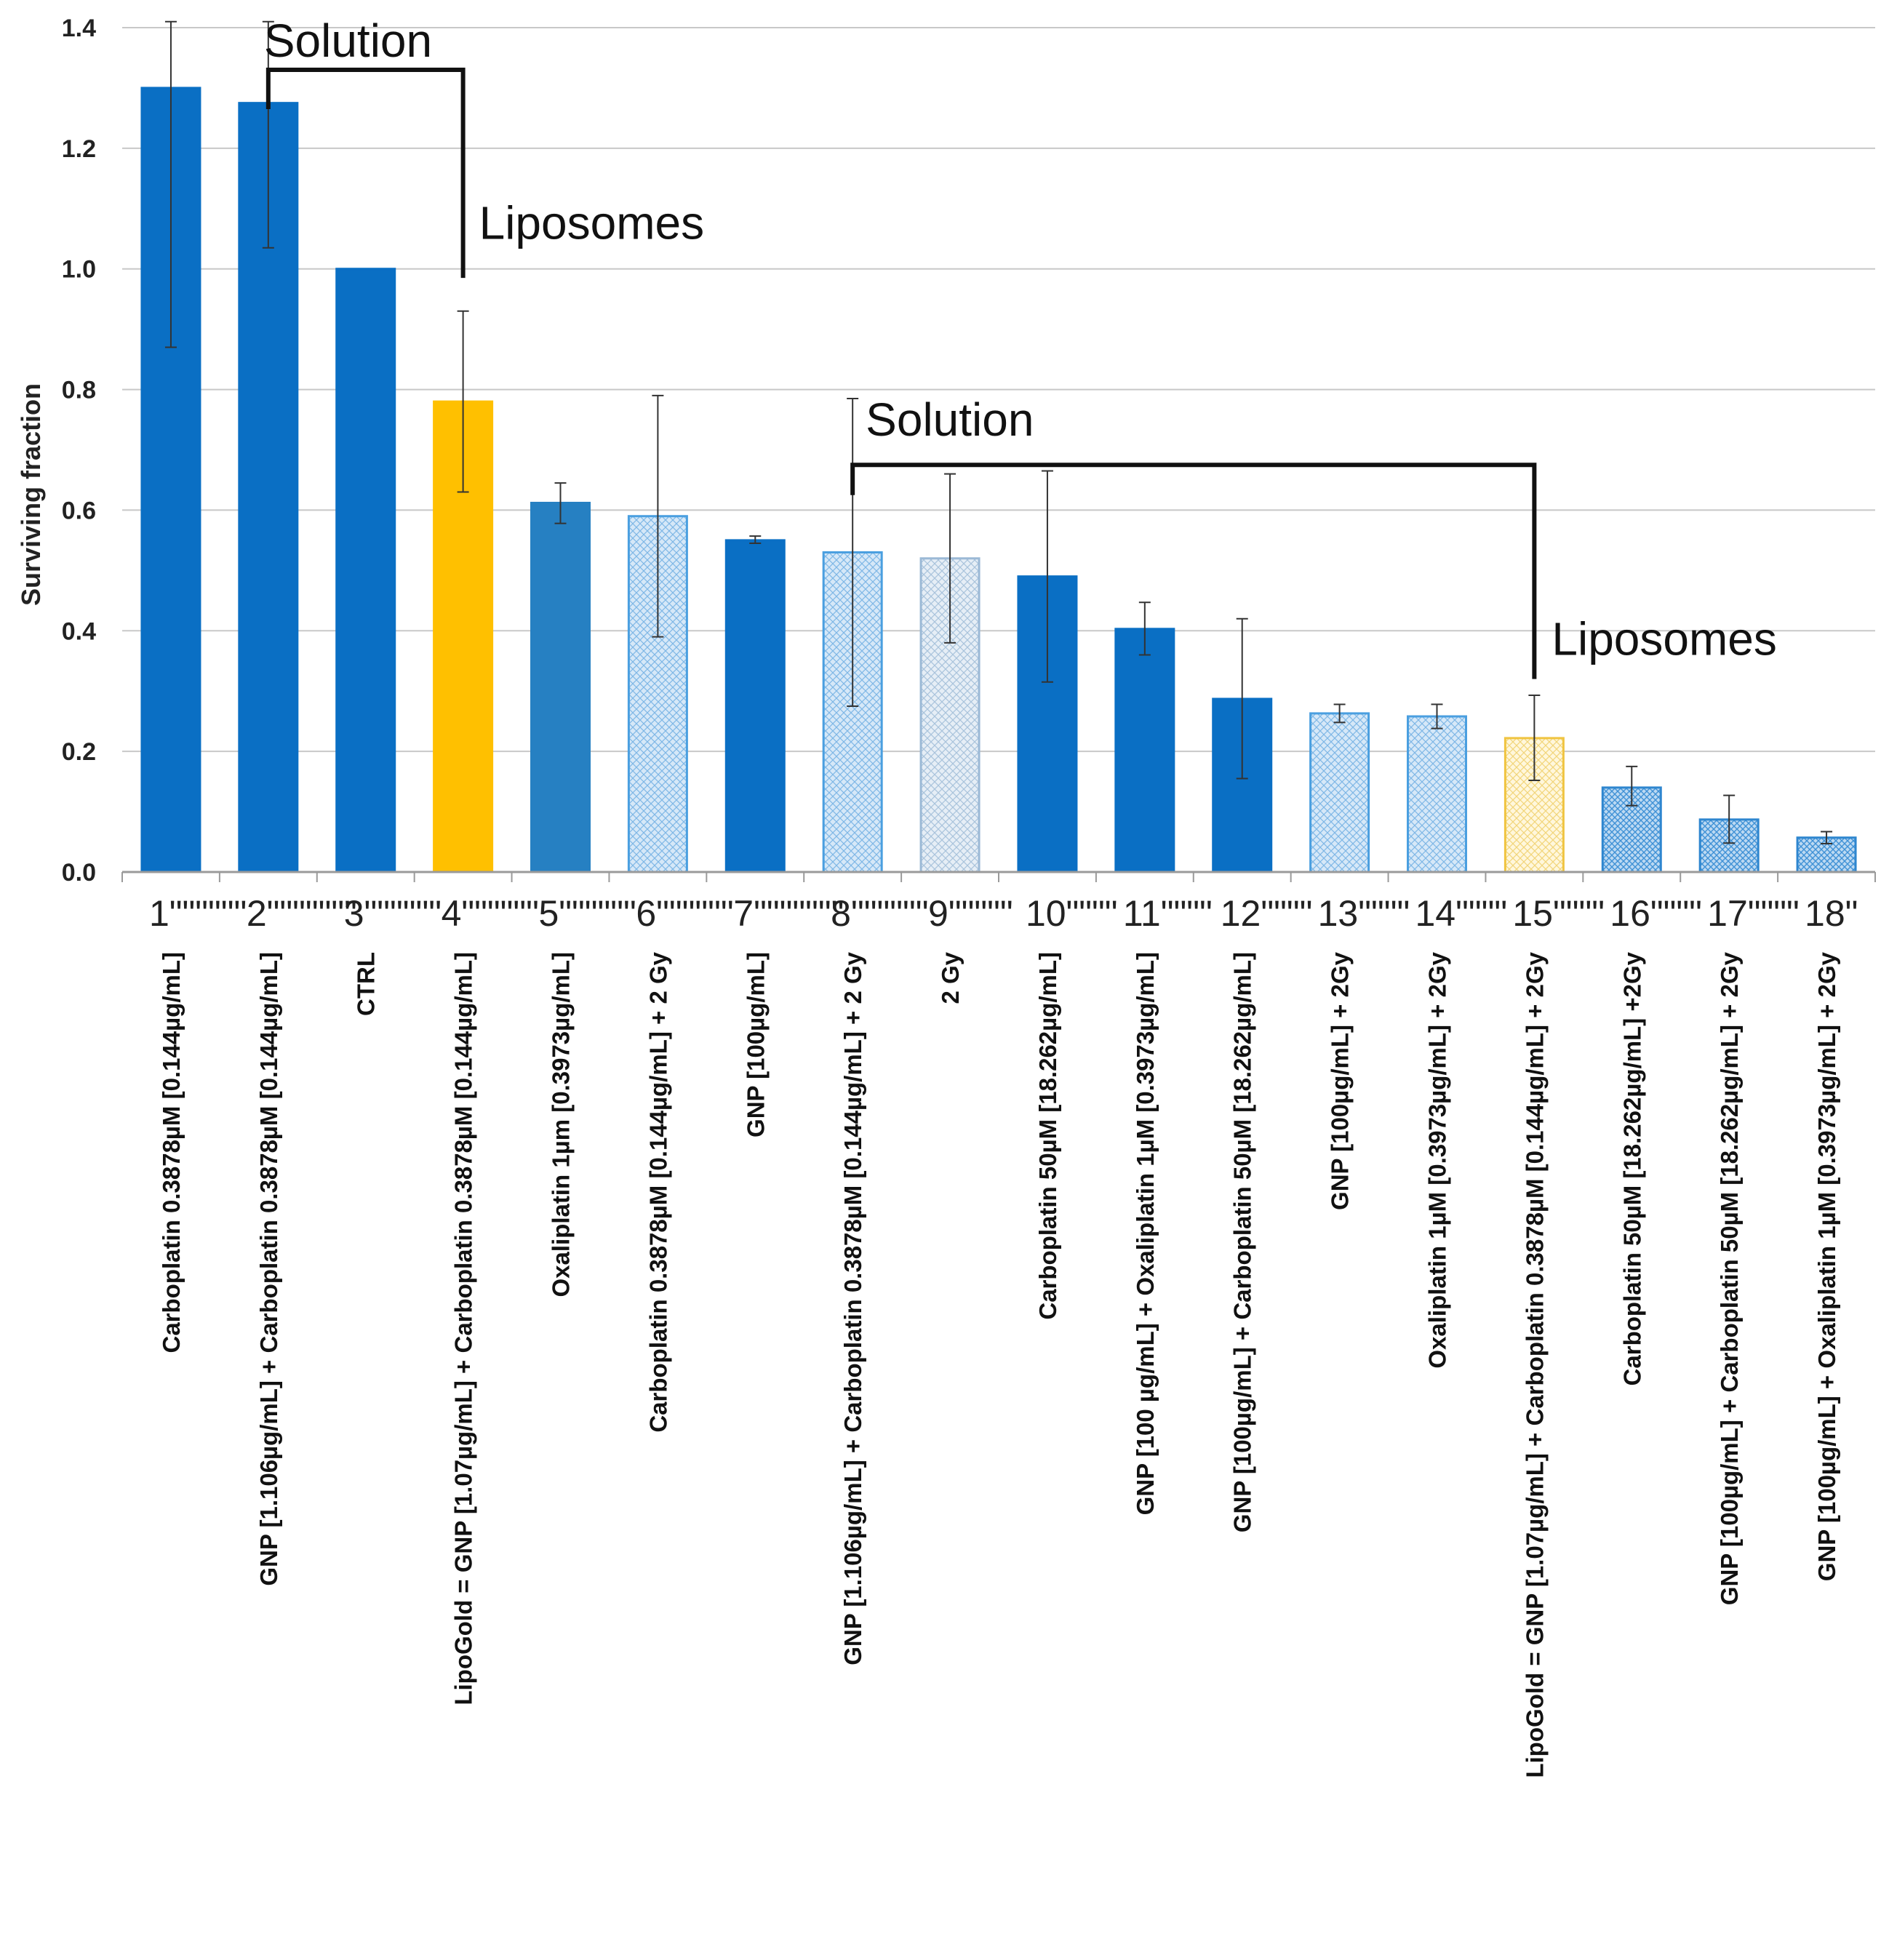 This screenshot has height=1960, width=1897. Describe the element at coordinates (657, 1191) in the screenshot. I see `category-label: Carboplatin 0.3878µM [0.144µg/mL] + 2 Gy` at that location.